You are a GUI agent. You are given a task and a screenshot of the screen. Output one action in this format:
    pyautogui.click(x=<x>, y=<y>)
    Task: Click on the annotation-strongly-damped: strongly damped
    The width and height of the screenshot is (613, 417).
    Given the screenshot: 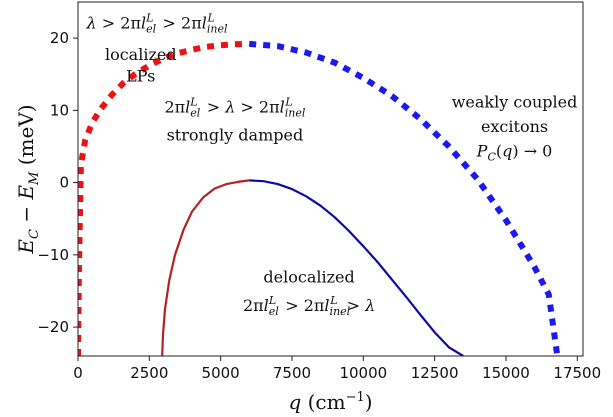 What is the action you would take?
    pyautogui.click(x=235, y=135)
    